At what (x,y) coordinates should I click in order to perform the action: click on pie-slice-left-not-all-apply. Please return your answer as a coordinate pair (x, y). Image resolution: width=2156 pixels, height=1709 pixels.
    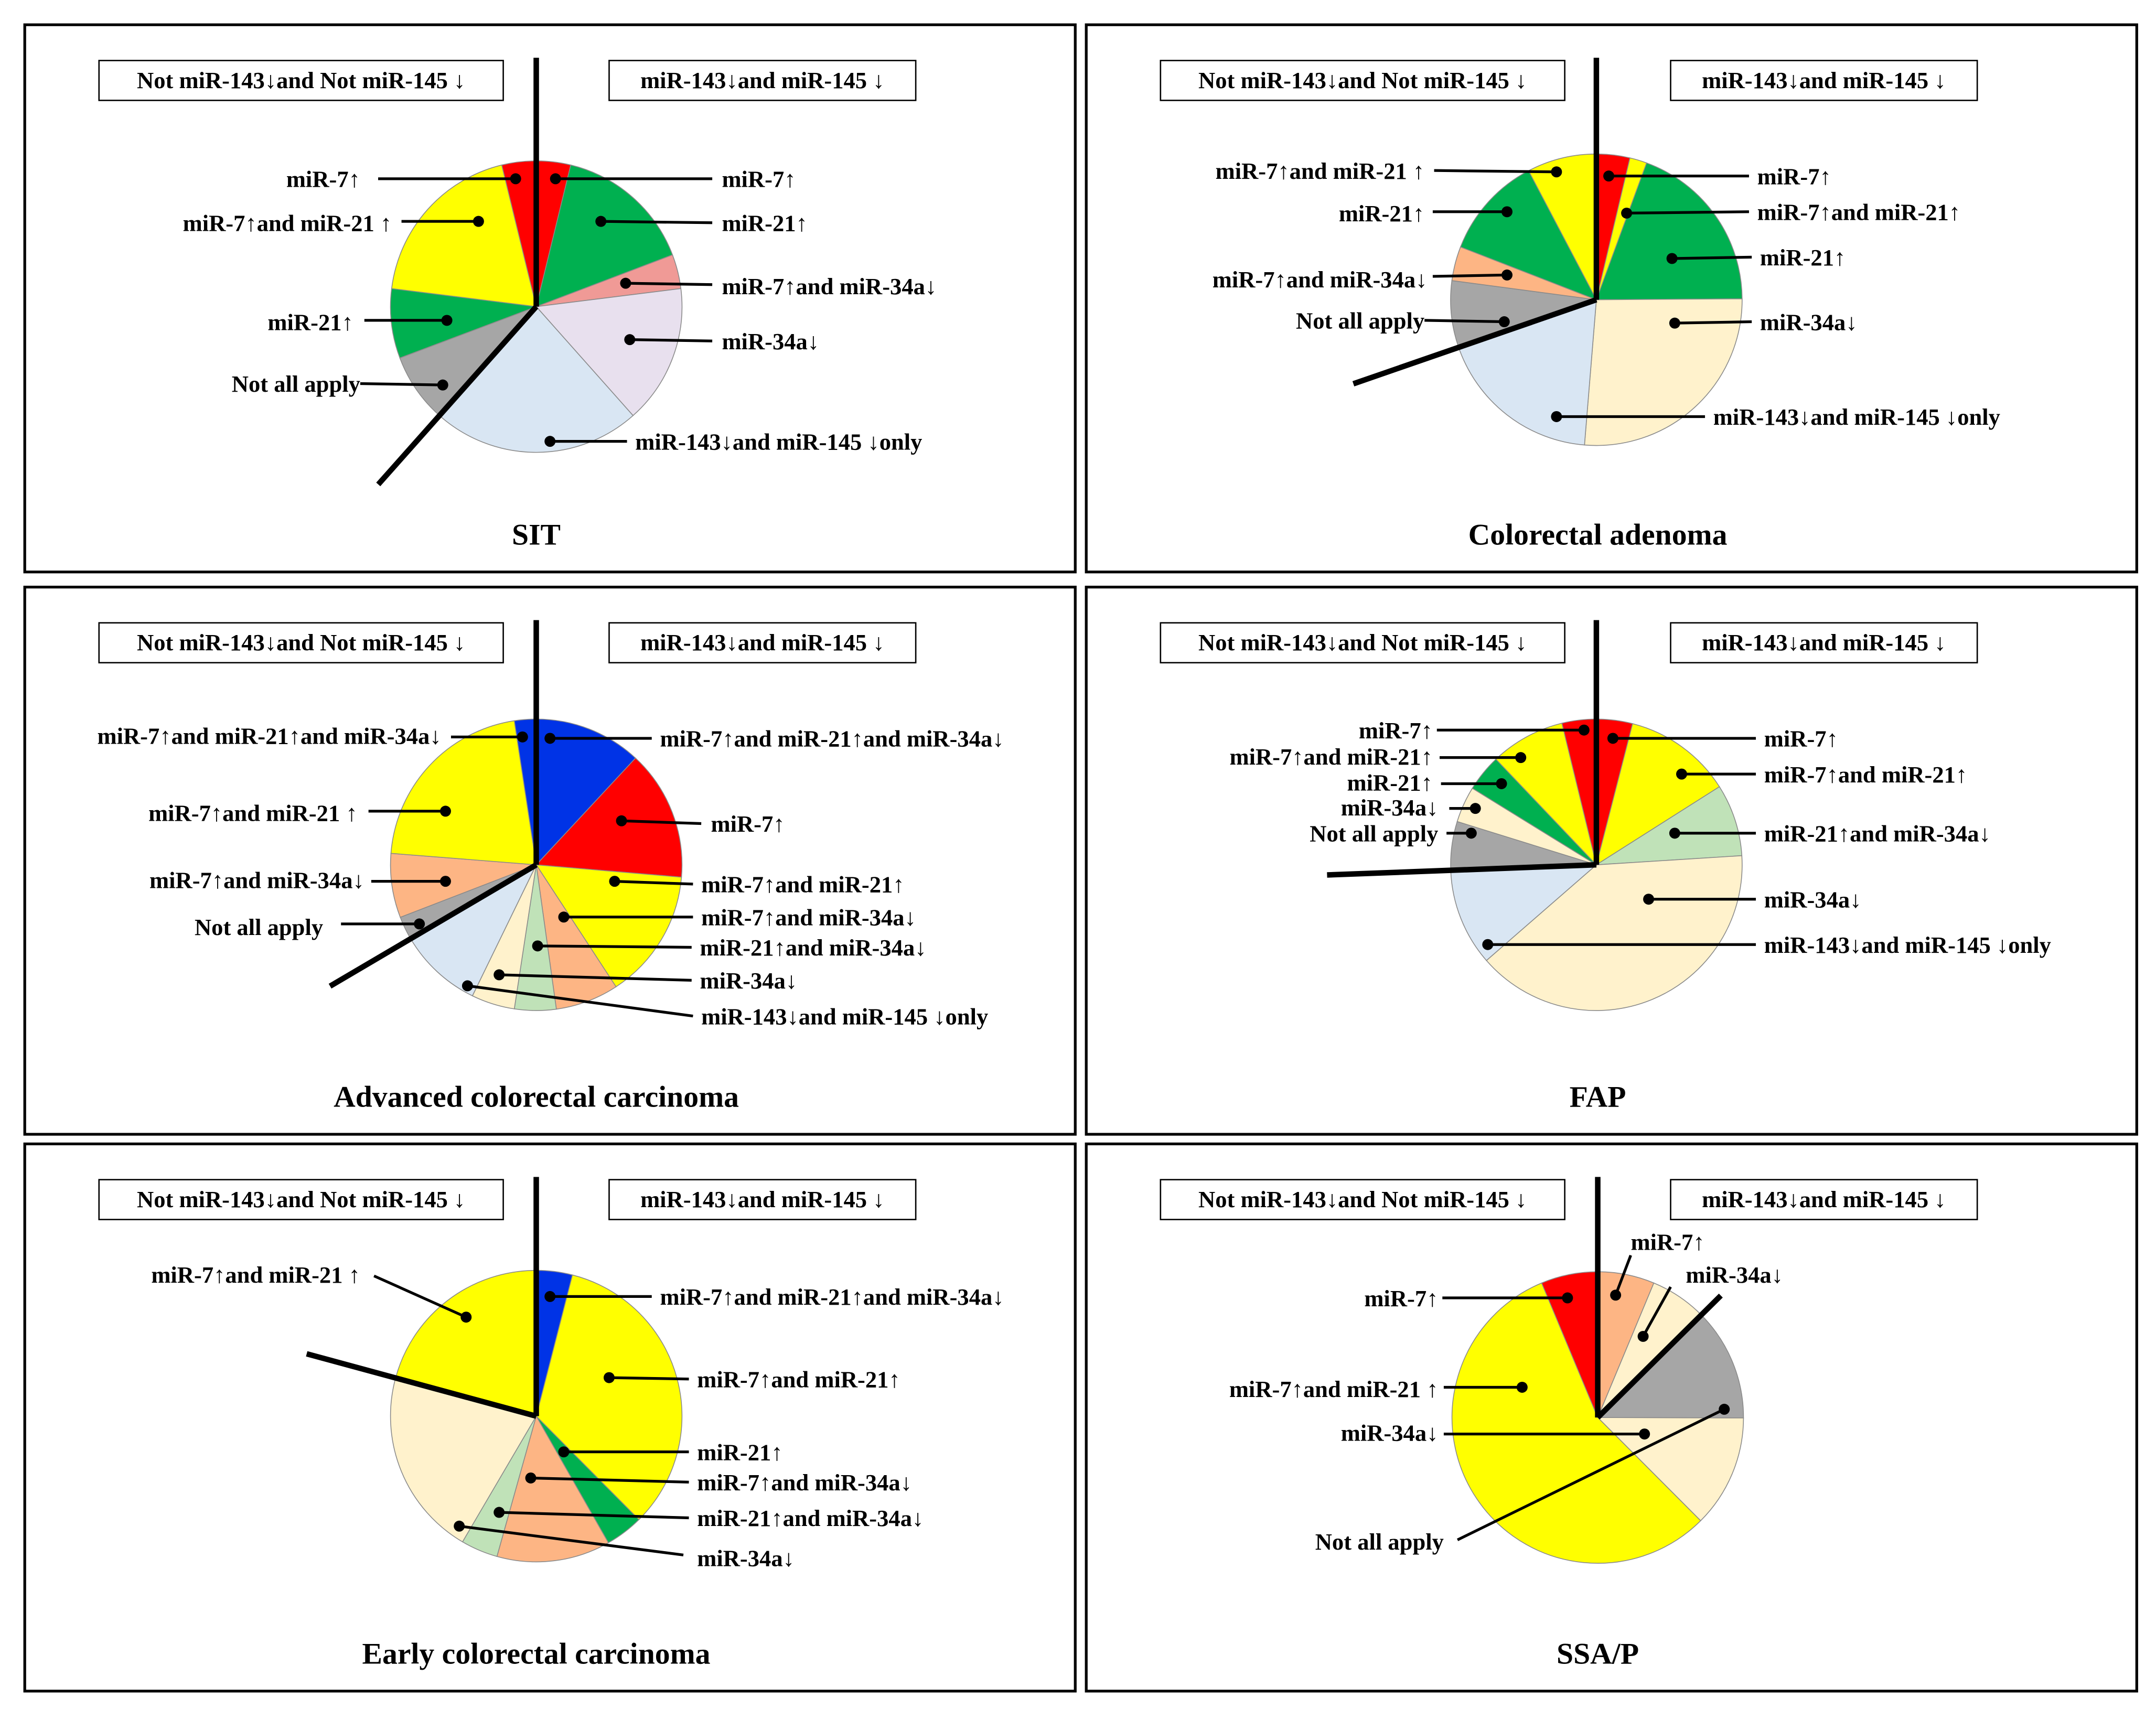
    Looking at the image, I should click on (1670, 1366).